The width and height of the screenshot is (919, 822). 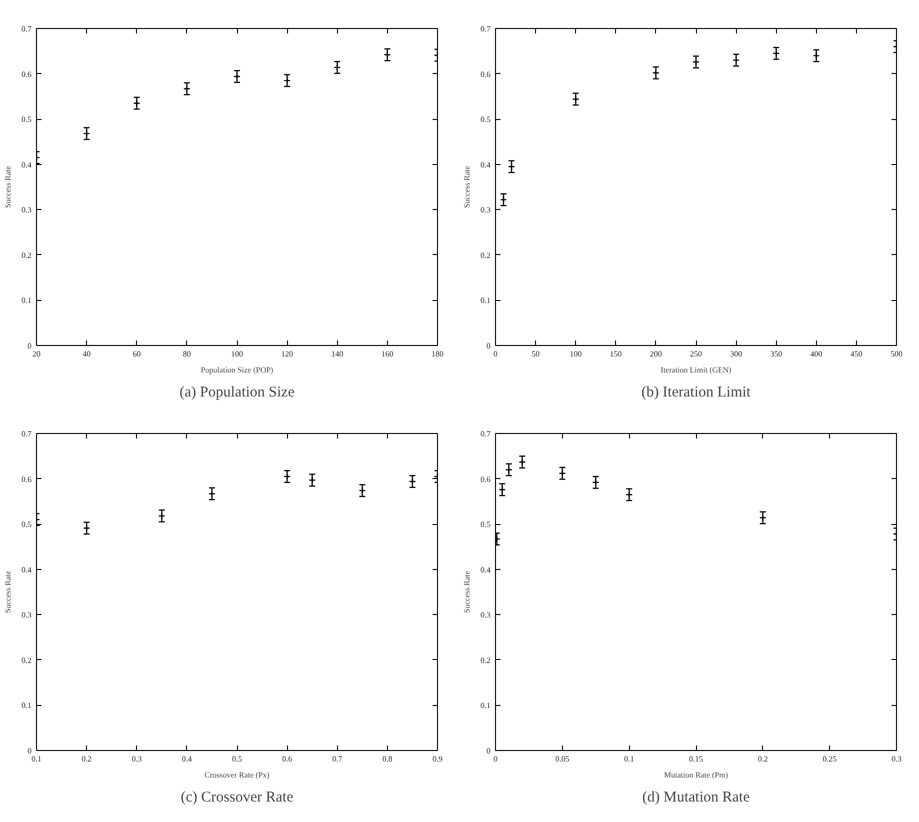 I want to click on x-tick-label: 300, so click(x=736, y=354).